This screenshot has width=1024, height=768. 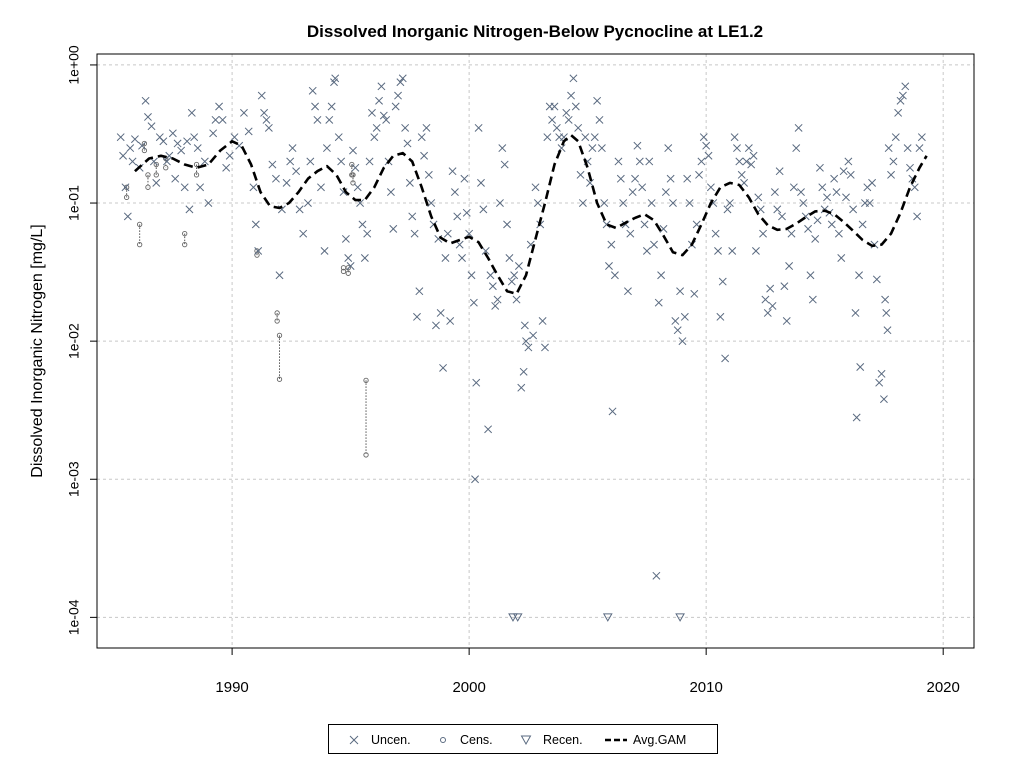 I want to click on x-tick-label: 1990, so click(x=231, y=687).